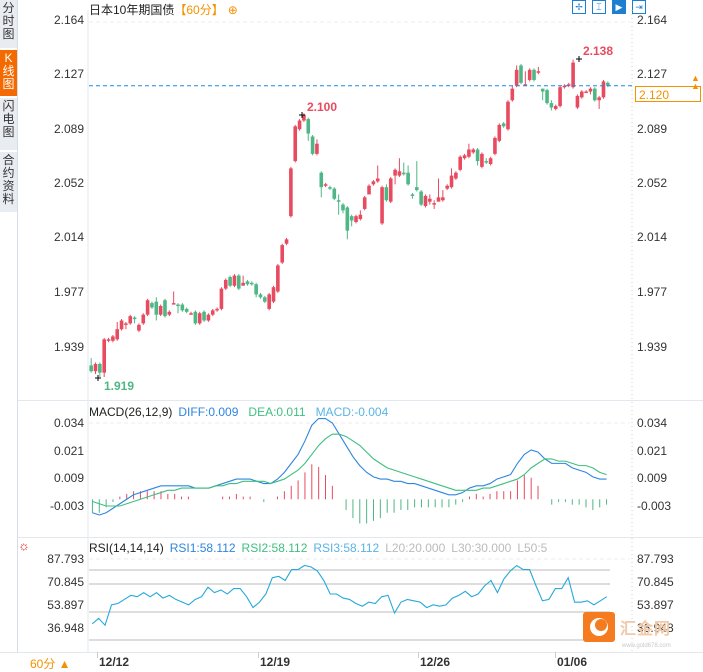  Describe the element at coordinates (652, 183) in the screenshot. I see `y-tick-right: 2.052` at that location.